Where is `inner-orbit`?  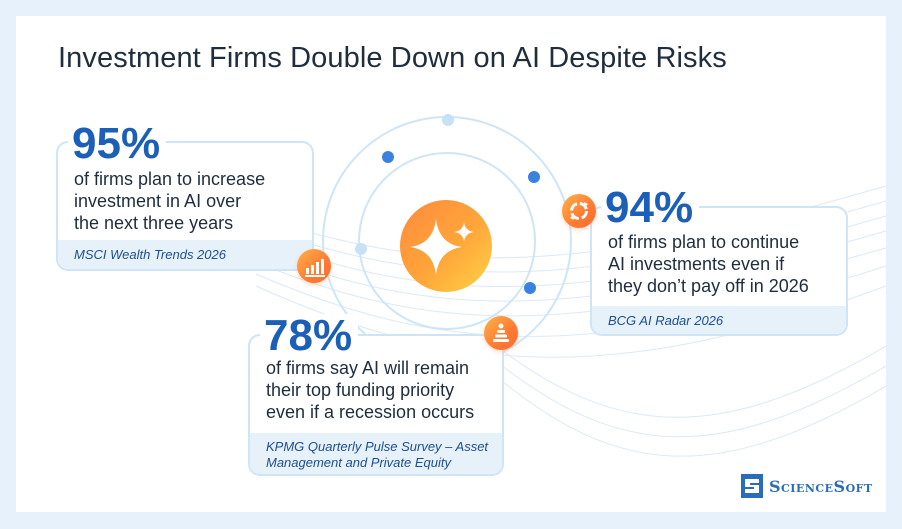 inner-orbit is located at coordinates (447, 241).